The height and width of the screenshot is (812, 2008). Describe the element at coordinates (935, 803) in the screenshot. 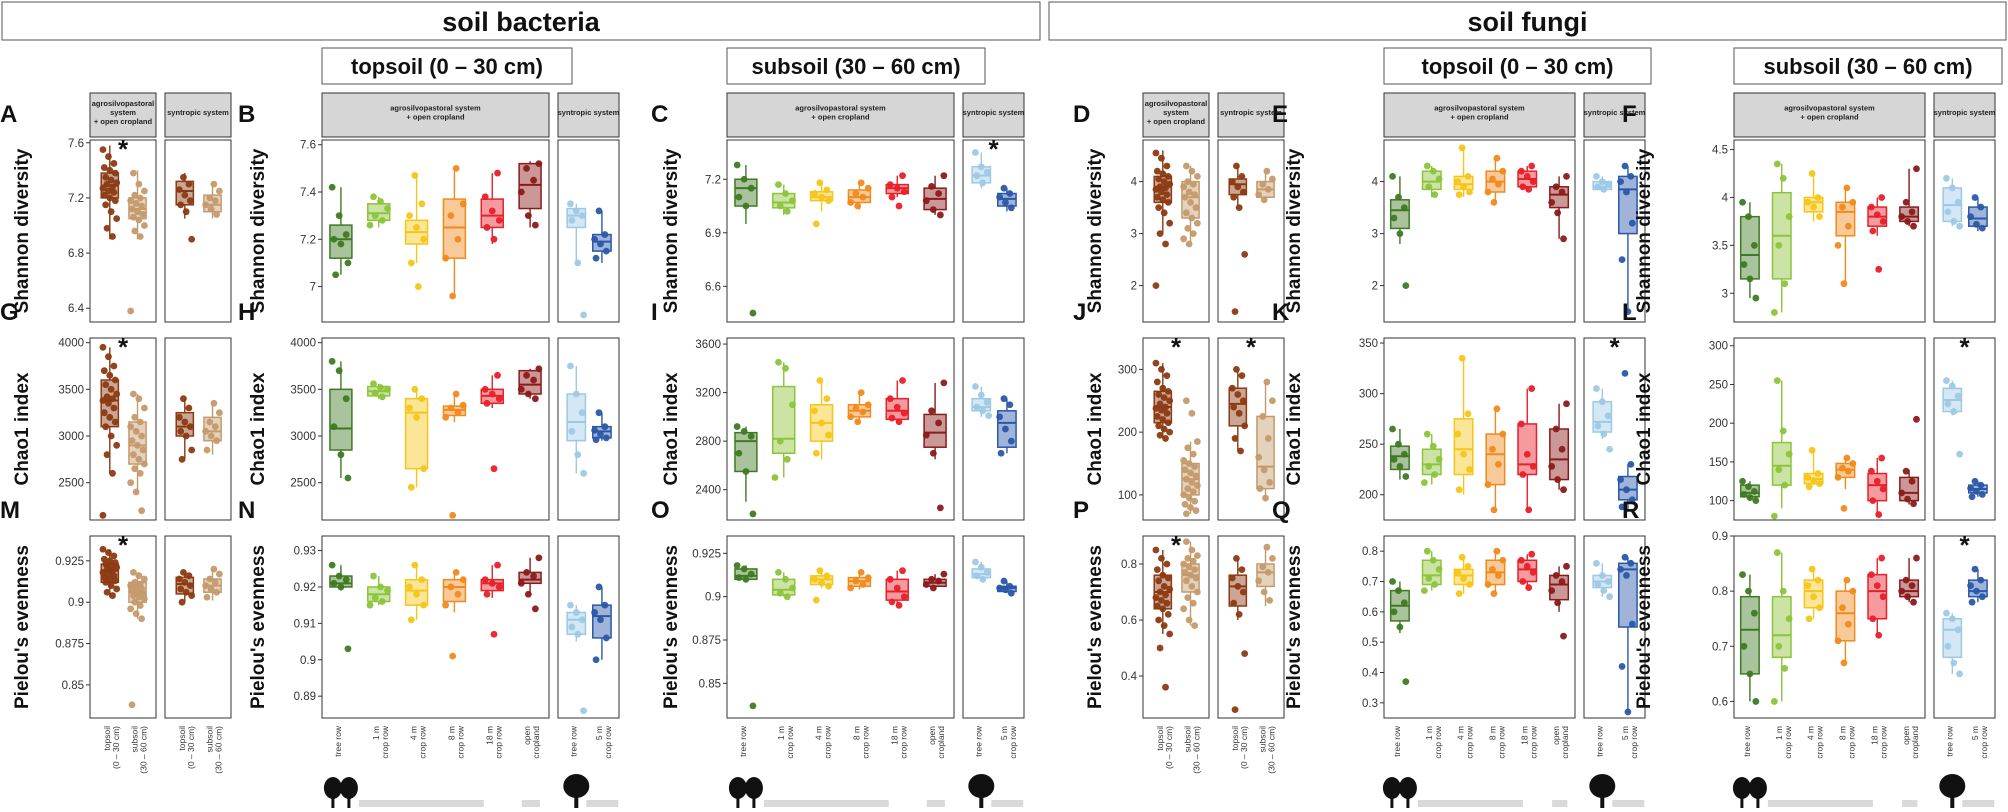

I see `crop-strip` at that location.